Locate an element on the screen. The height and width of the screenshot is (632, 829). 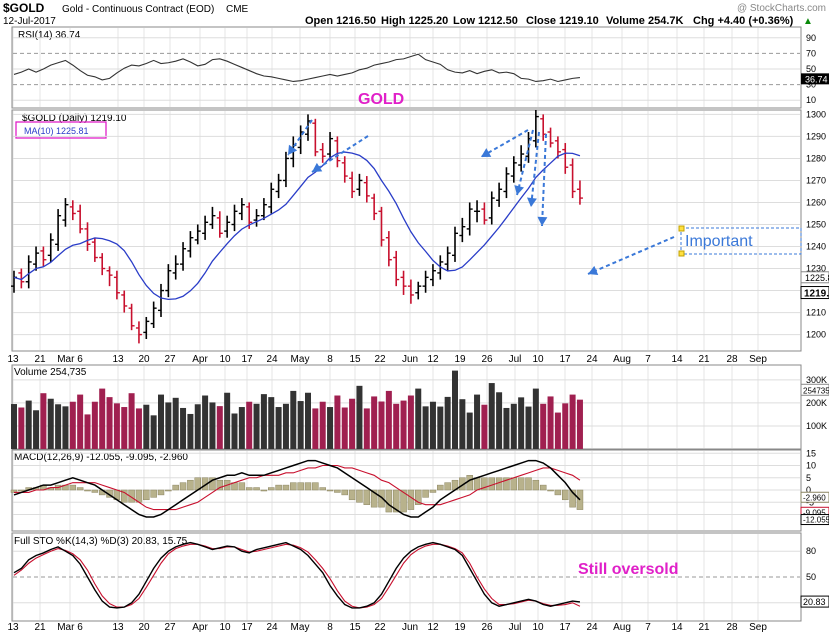
price-x-label: 21 is located at coordinates (40, 359).